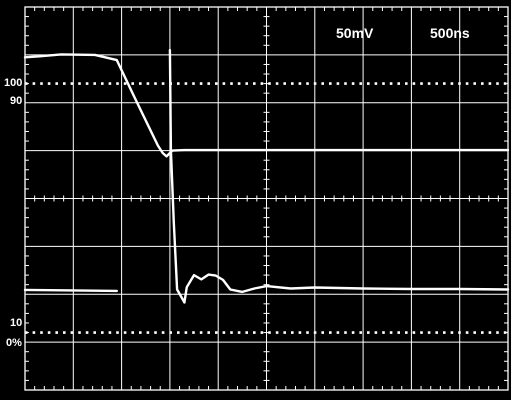  What do you see at coordinates (16, 101) in the screenshot?
I see `ref-label-90: 90` at bounding box center [16, 101].